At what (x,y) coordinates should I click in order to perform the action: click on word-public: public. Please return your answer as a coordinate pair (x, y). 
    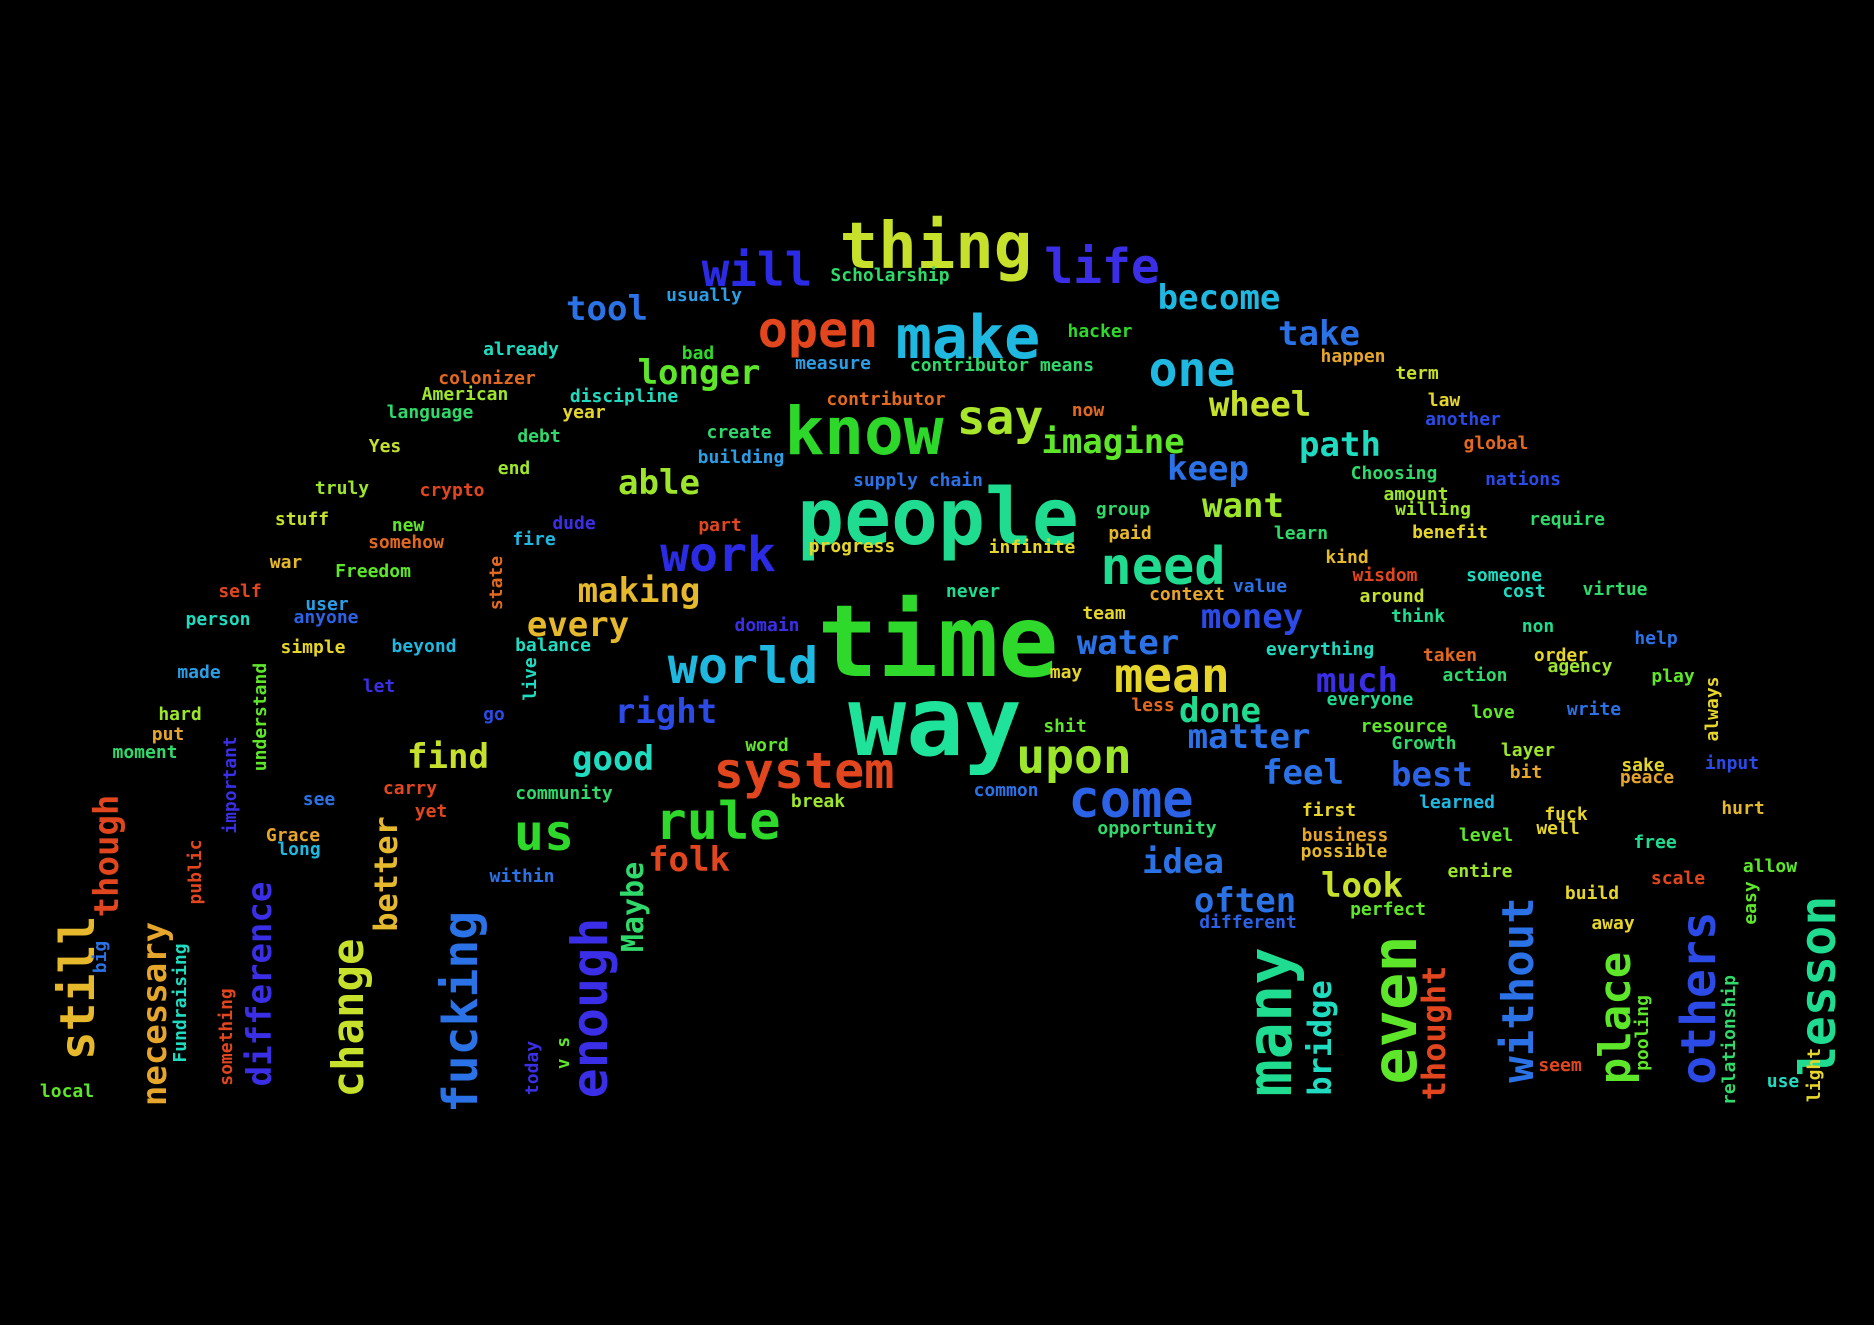
    Looking at the image, I should click on (195, 872).